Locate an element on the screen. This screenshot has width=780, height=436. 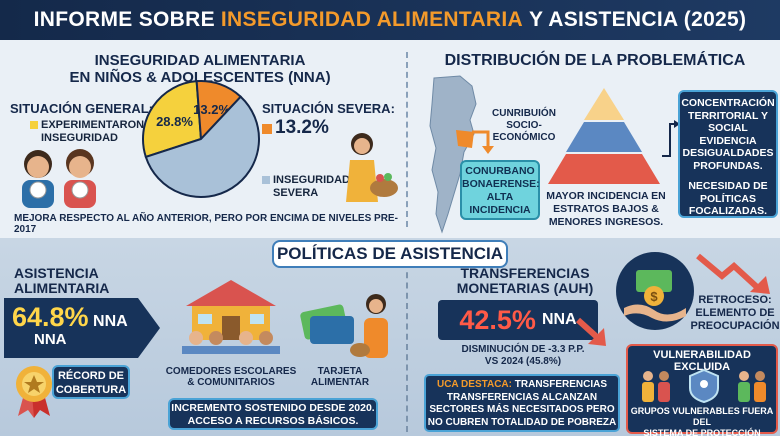
divider-top is located at coordinates (407, 139).